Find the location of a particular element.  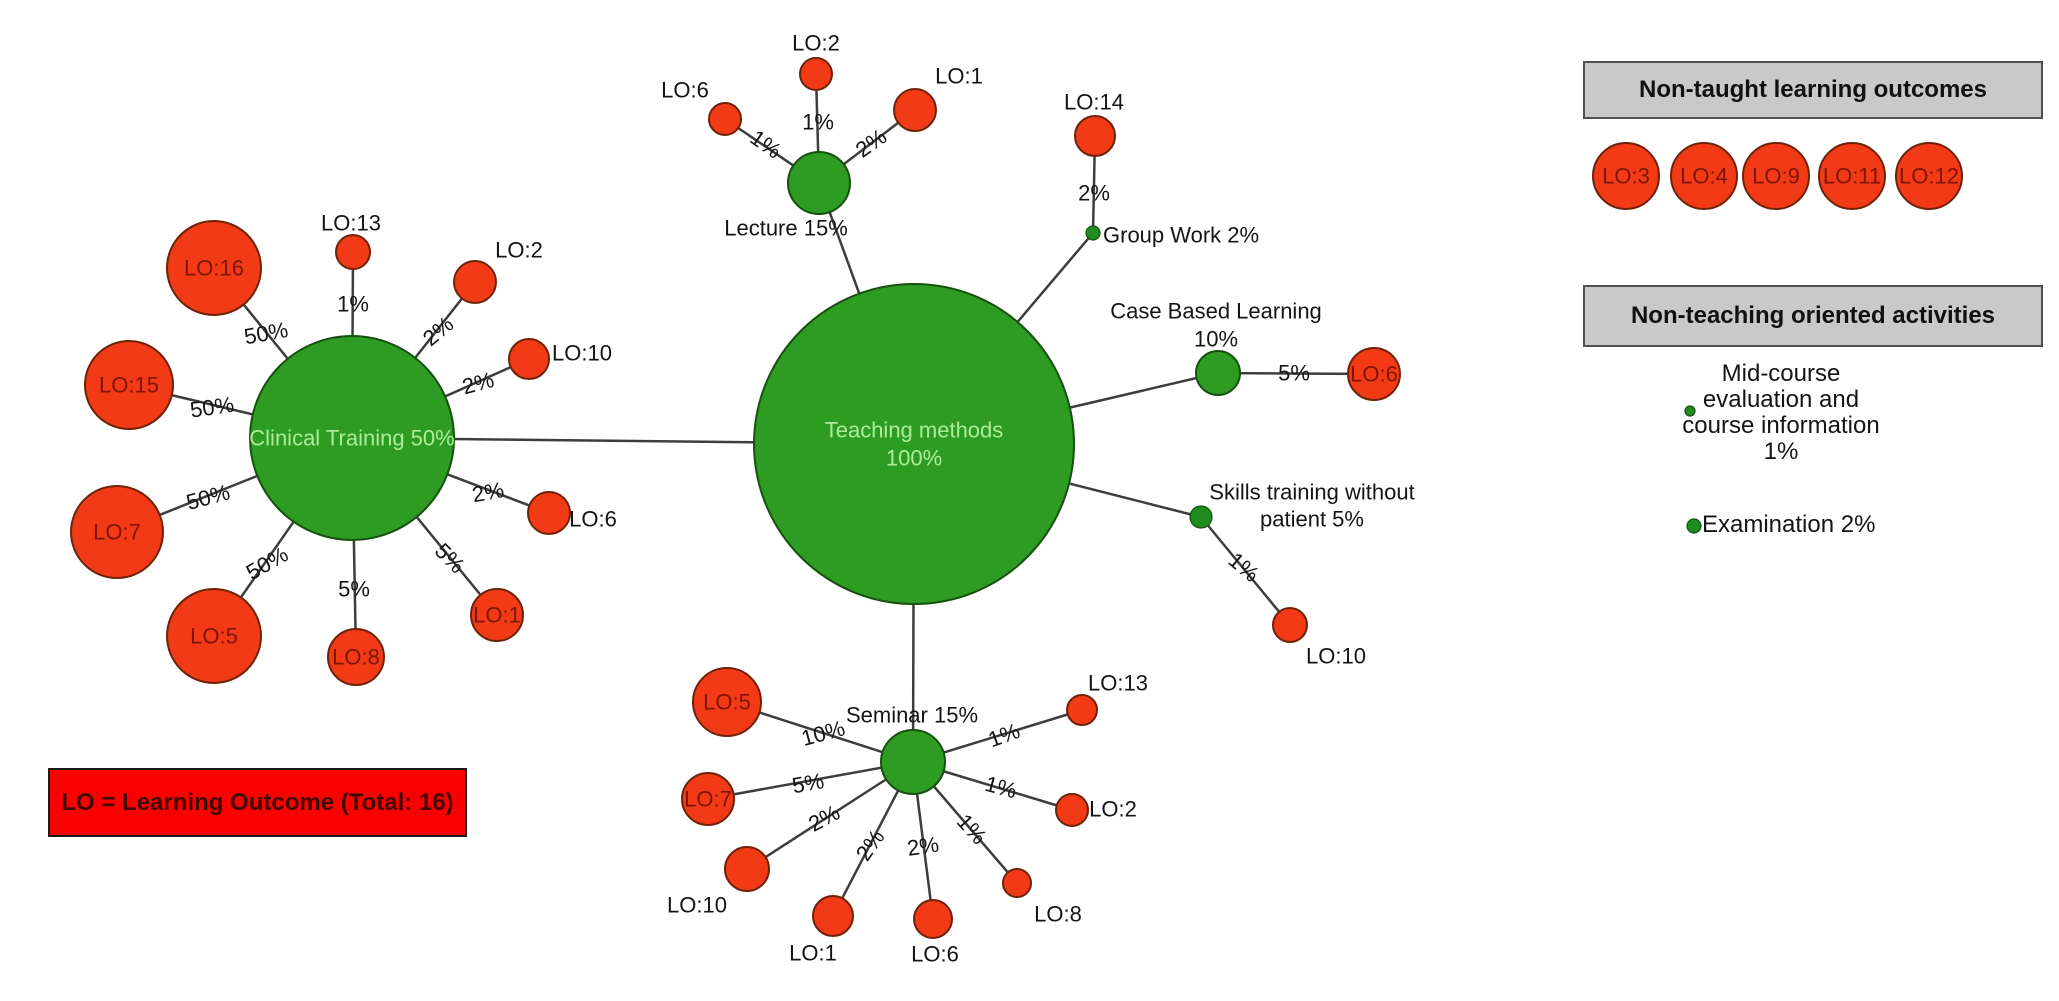

diagram-label-2: LO:10 is located at coordinates (582, 353).